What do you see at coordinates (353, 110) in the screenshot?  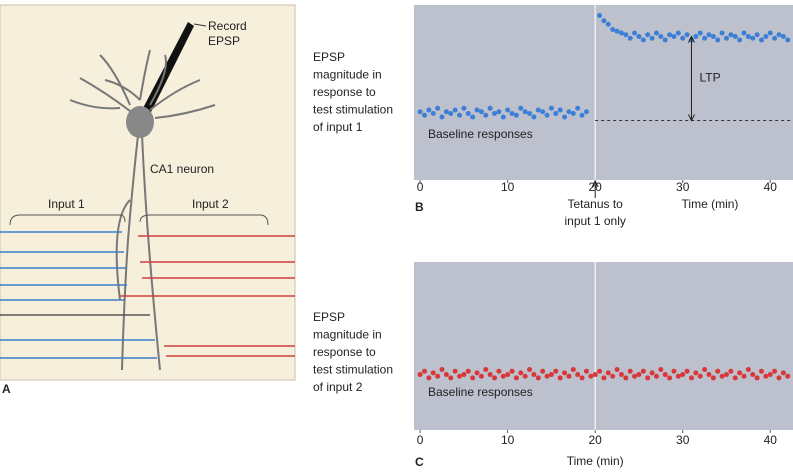 I see `y-label: test stimulation` at bounding box center [353, 110].